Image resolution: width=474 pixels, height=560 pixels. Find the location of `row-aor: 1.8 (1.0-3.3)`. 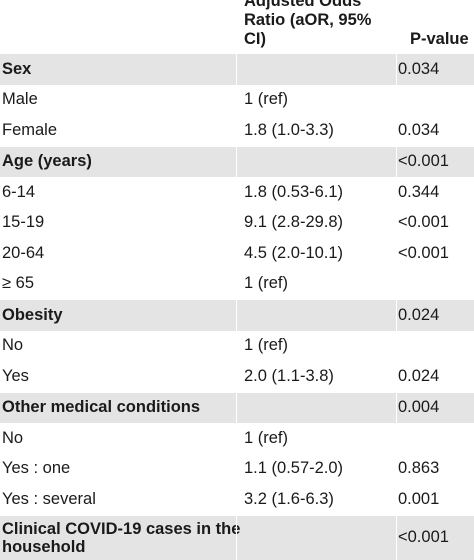

row-aor: 1.8 (1.0-3.3) is located at coordinates (289, 129).